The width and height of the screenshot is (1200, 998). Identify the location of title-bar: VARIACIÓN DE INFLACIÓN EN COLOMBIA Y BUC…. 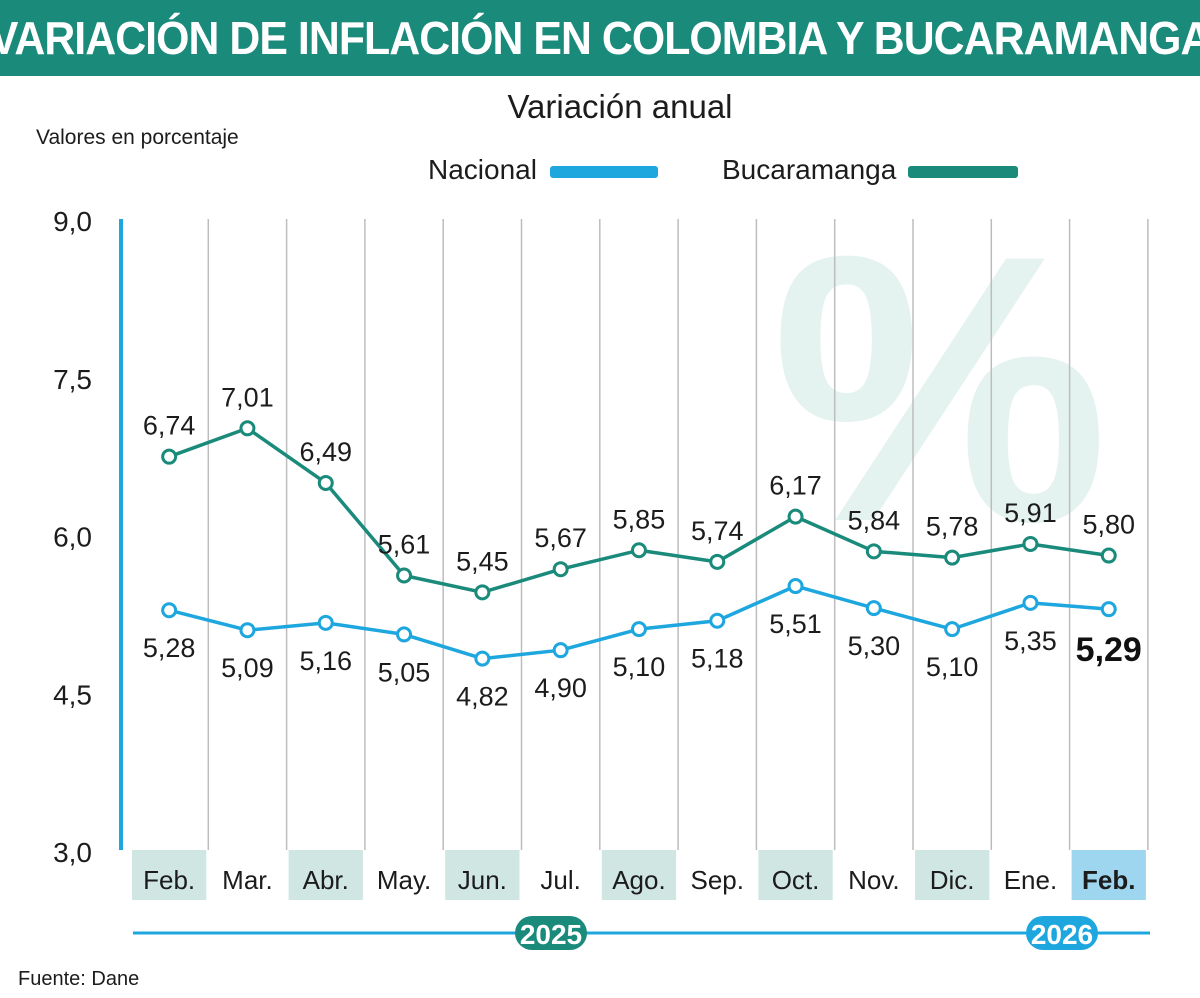
(600, 38).